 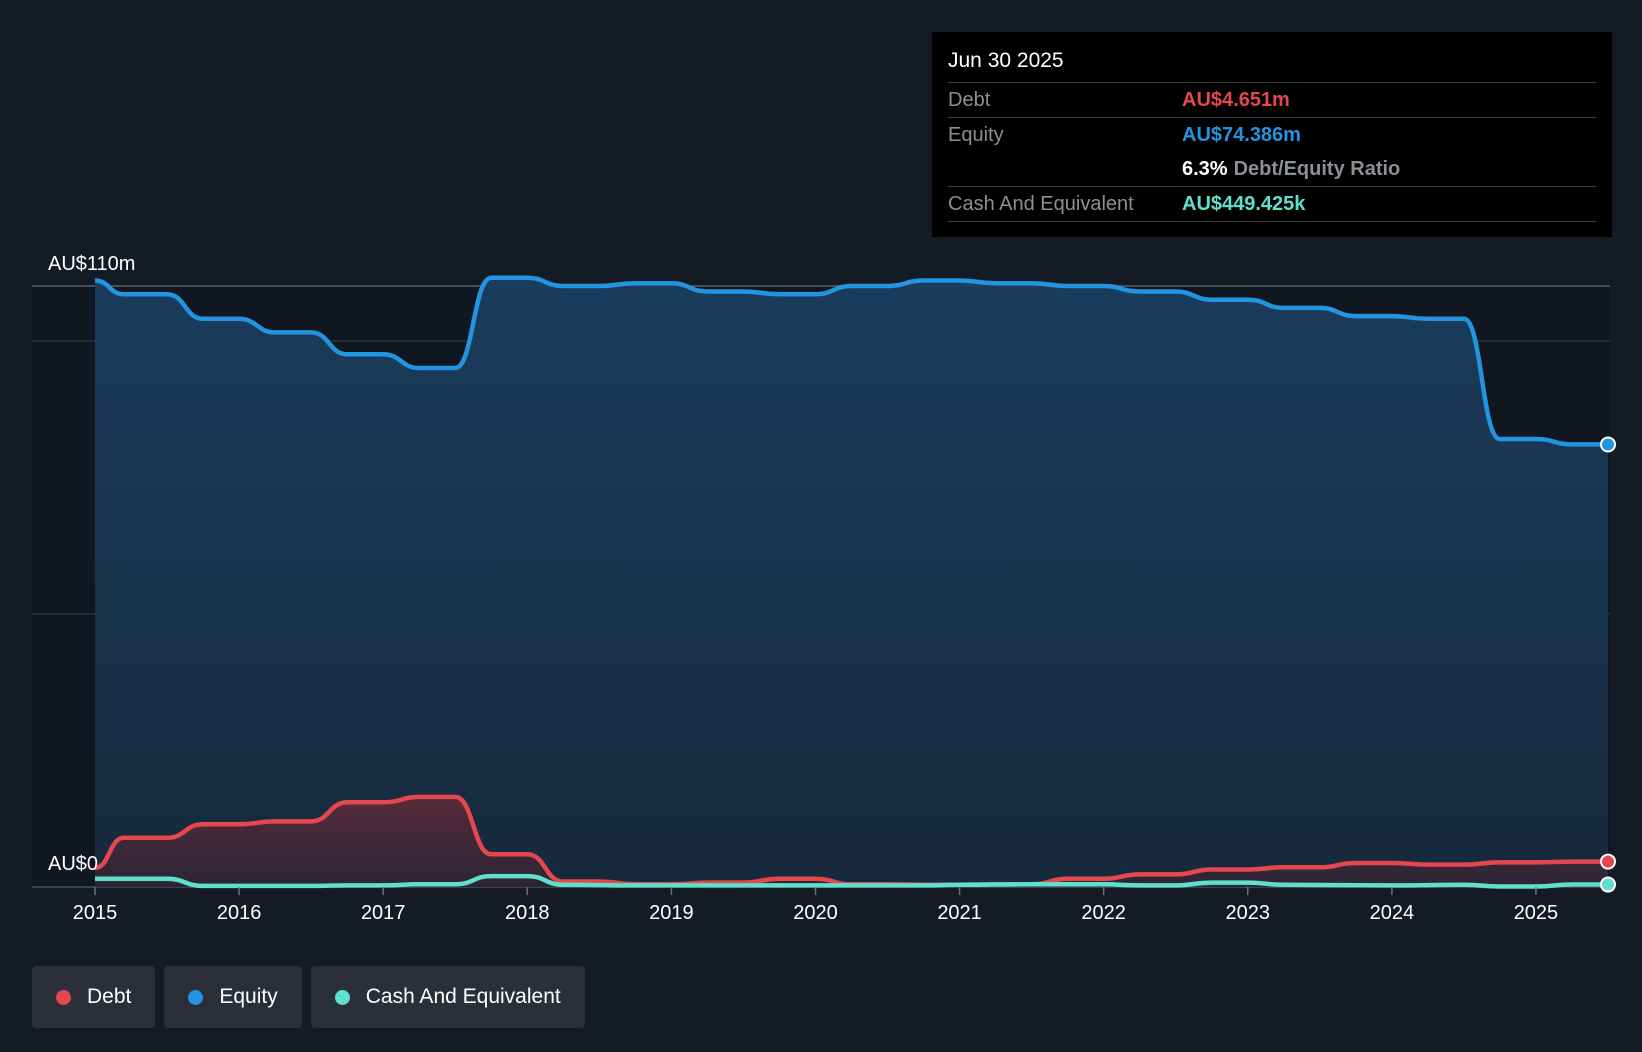 I want to click on tooltip-date: Jun 30 2025, so click(x=1272, y=64).